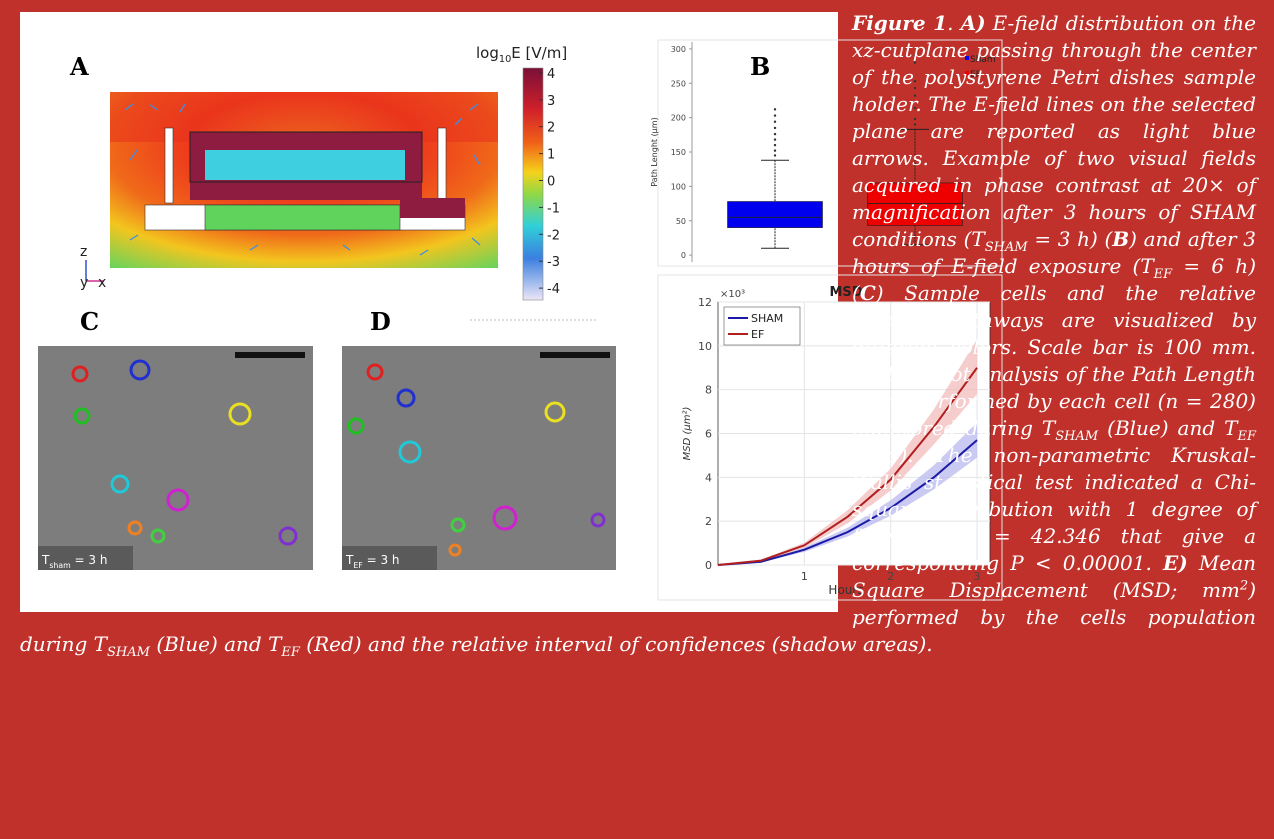  What do you see at coordinates (708, 390) in the screenshot?
I see `y-tick-label: 8` at bounding box center [708, 390].